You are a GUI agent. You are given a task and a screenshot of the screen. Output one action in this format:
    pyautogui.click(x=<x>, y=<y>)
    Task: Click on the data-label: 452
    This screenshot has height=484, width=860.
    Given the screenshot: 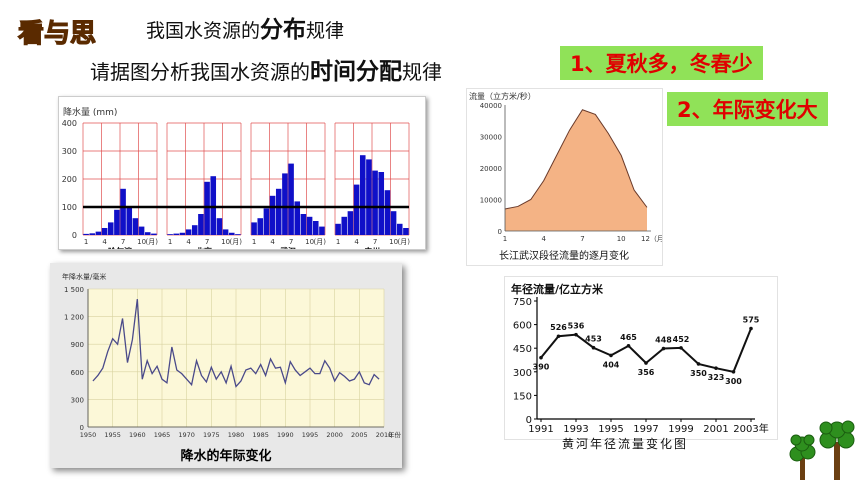 What is the action you would take?
    pyautogui.click(x=681, y=339)
    